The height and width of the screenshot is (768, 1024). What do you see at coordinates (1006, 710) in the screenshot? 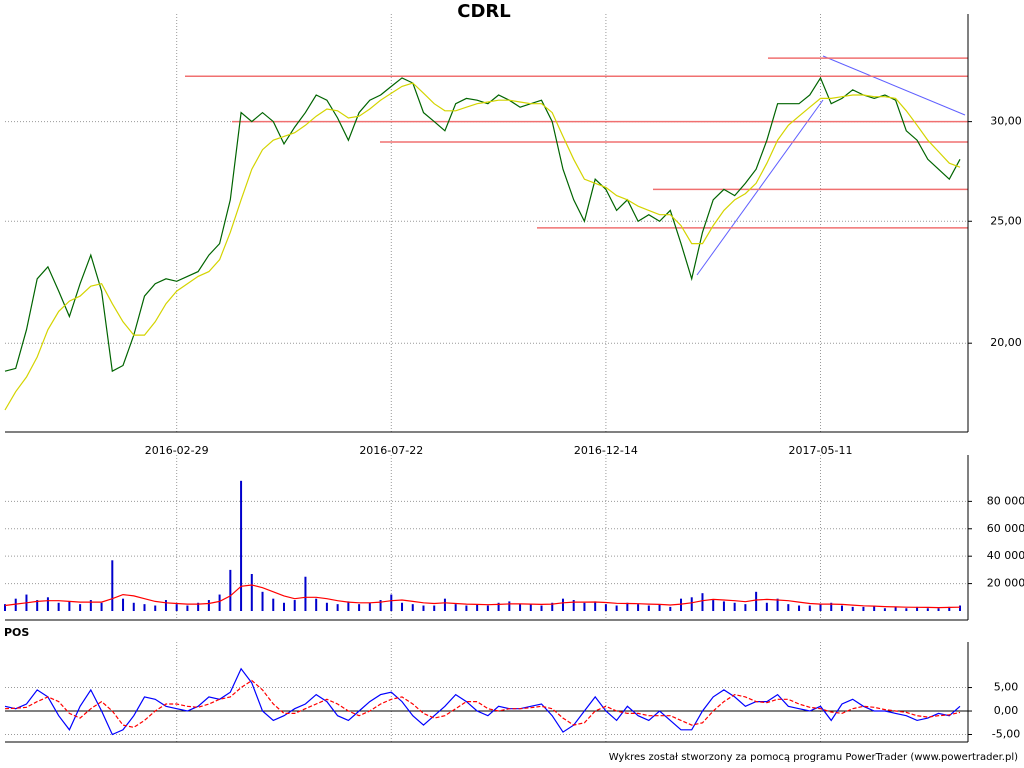
I see `y-tick-label: 0,00` at bounding box center [1006, 710].